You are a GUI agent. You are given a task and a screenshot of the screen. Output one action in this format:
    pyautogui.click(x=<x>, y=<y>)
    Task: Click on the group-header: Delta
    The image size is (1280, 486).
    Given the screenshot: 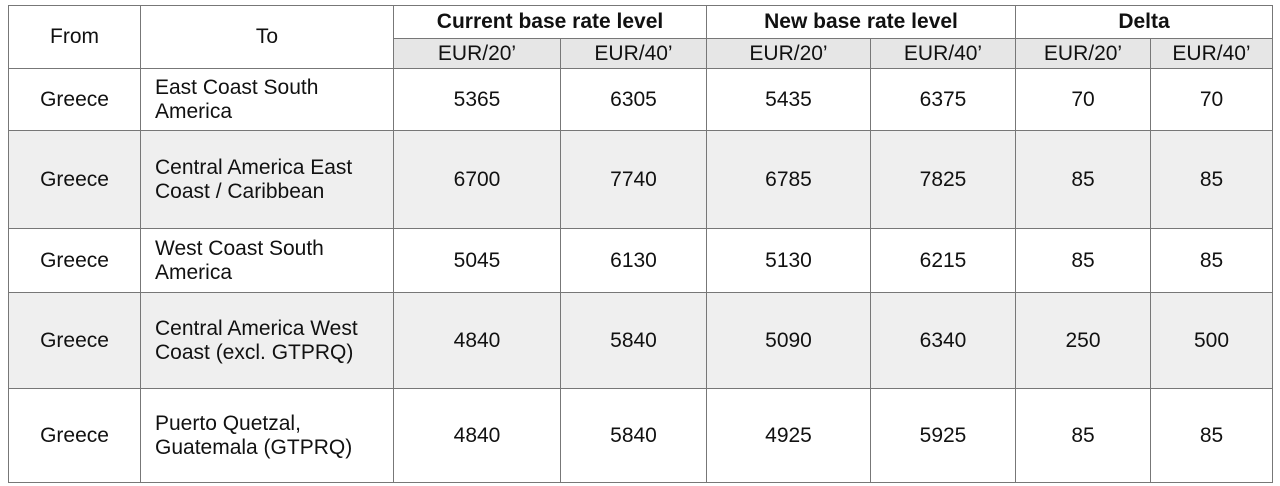 What is the action you would take?
    pyautogui.click(x=1144, y=22)
    